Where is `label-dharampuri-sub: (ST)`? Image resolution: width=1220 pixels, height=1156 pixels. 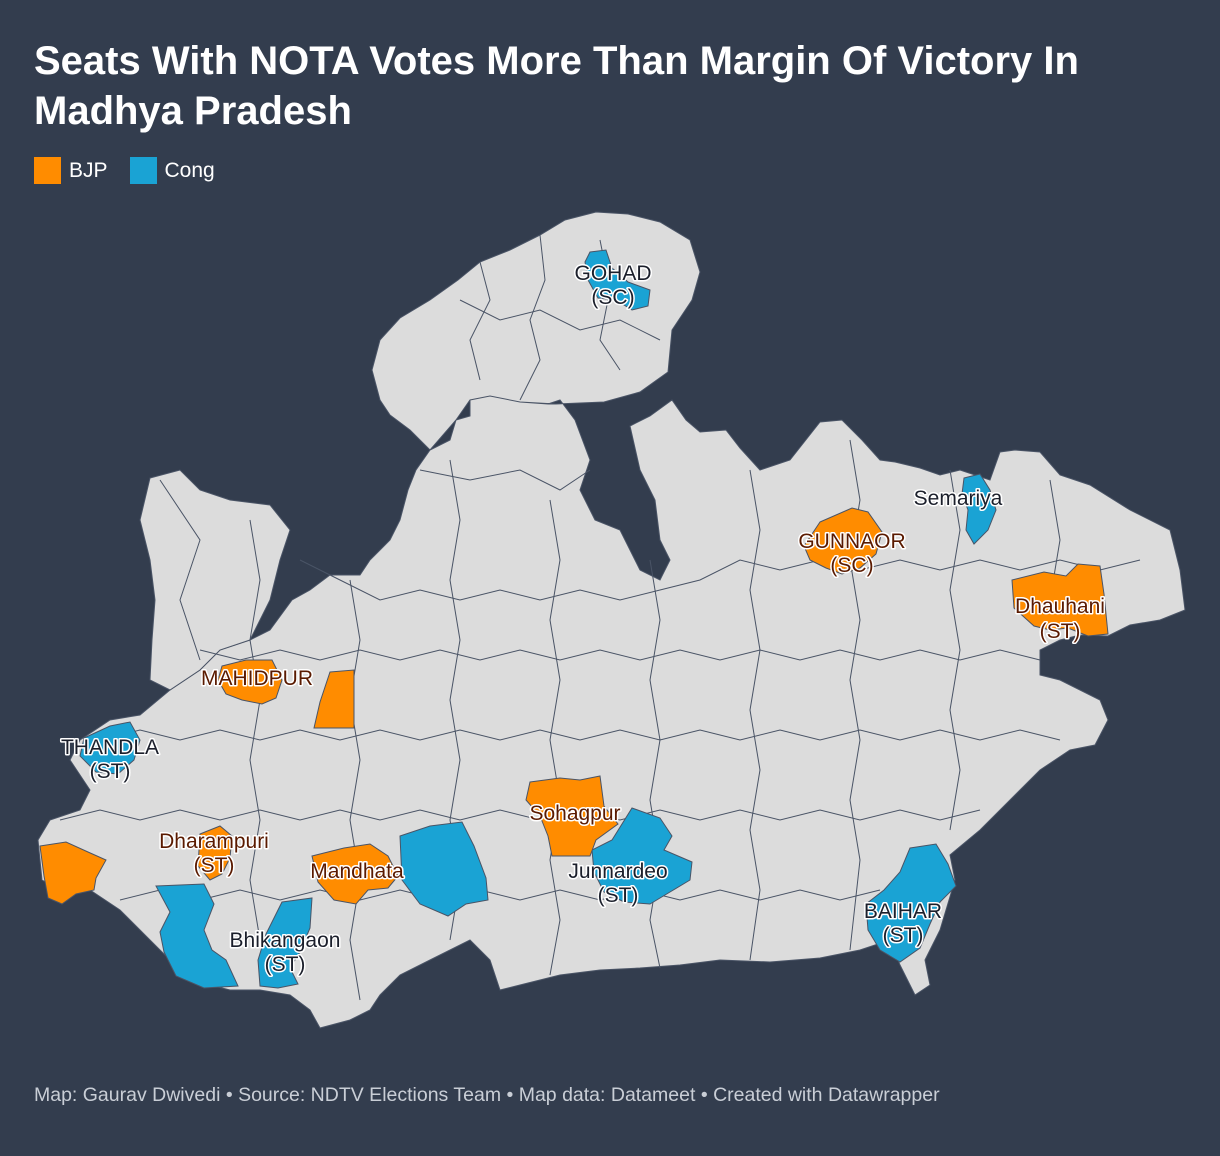
label-dharampuri-sub: (ST) is located at coordinates (214, 865).